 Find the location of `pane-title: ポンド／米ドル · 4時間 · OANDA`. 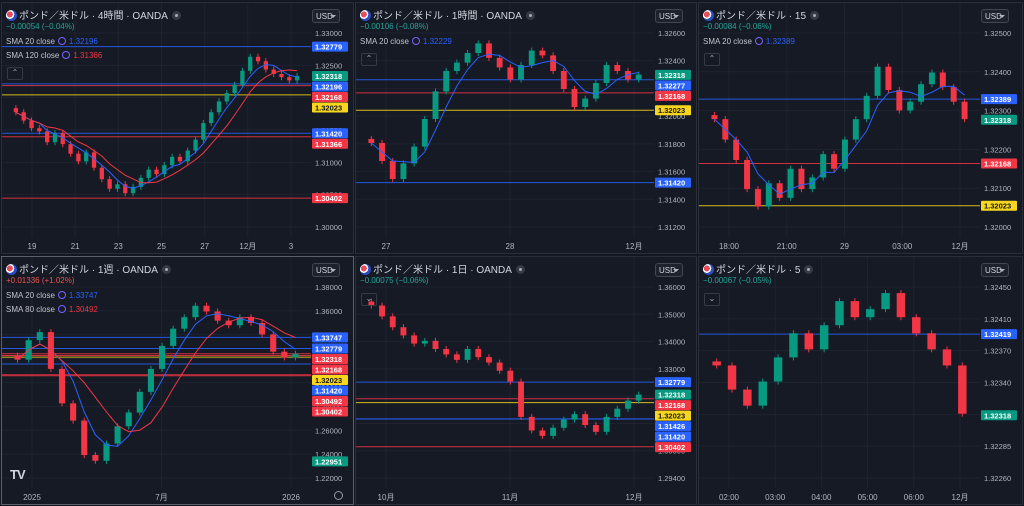

pane-title: ポンド／米ドル · 4時間 · OANDA is located at coordinates (93, 14).